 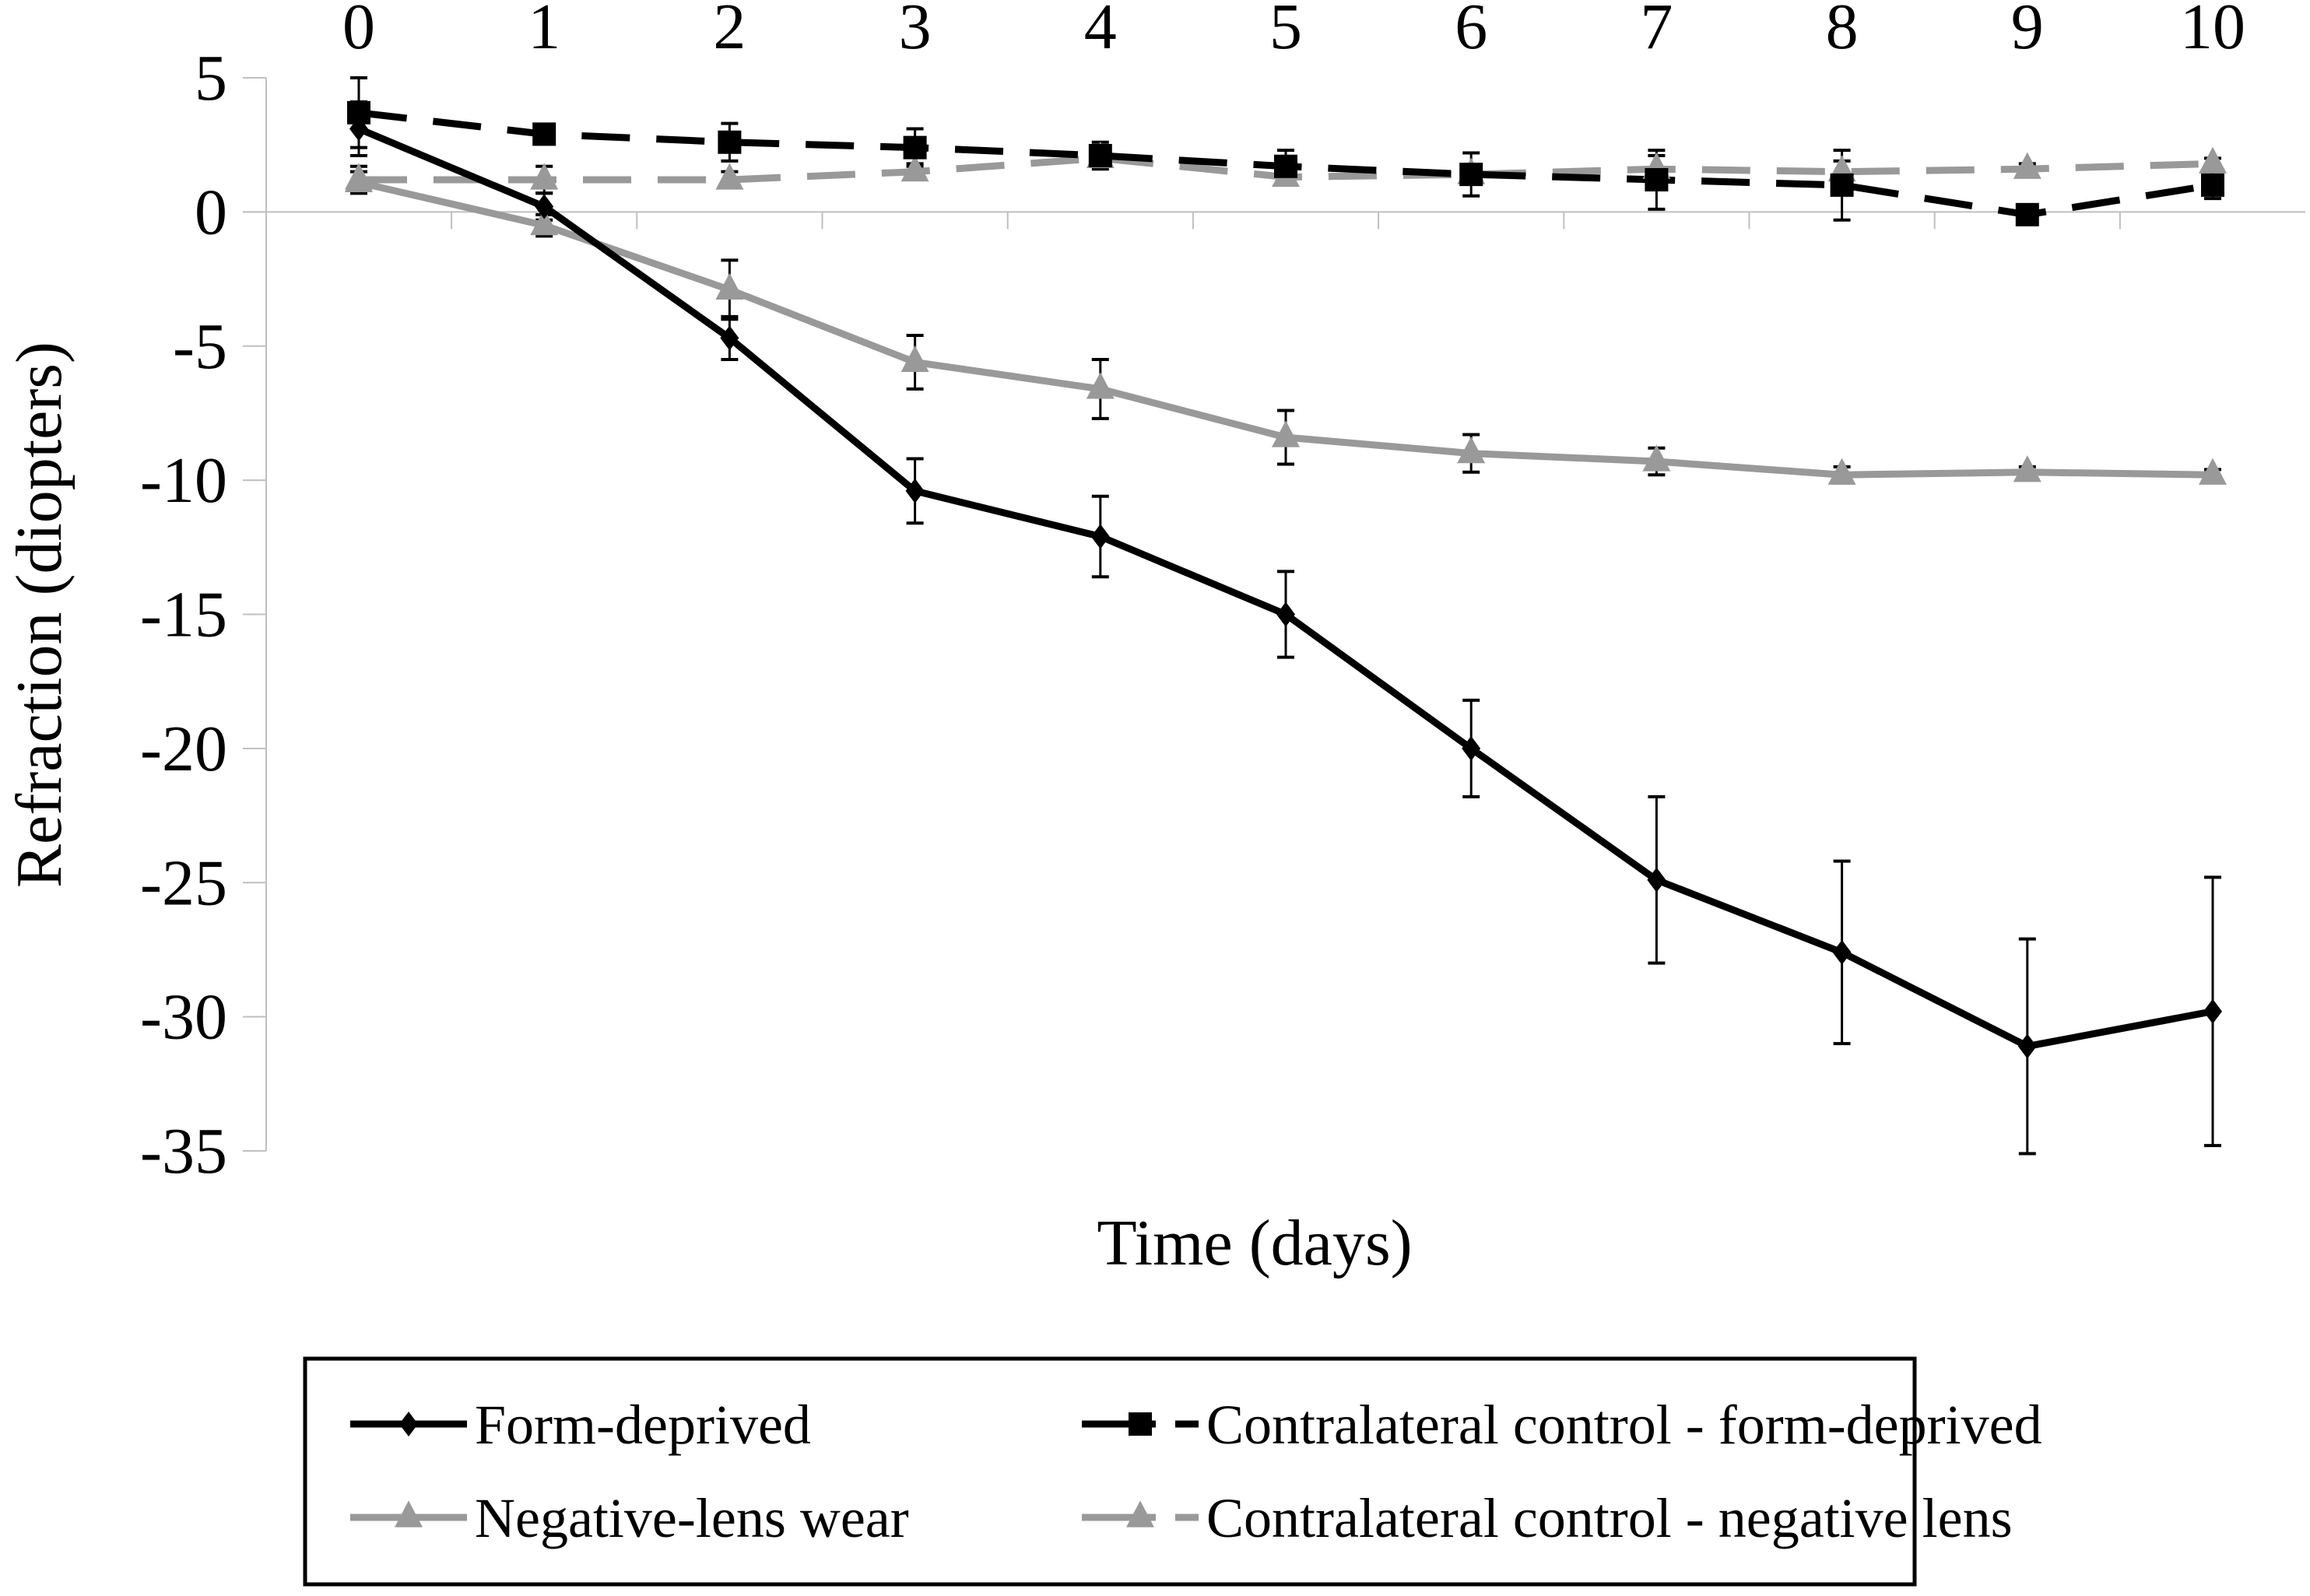 What do you see at coordinates (1656, 32) in the screenshot?
I see `x-tick-label: 7` at bounding box center [1656, 32].